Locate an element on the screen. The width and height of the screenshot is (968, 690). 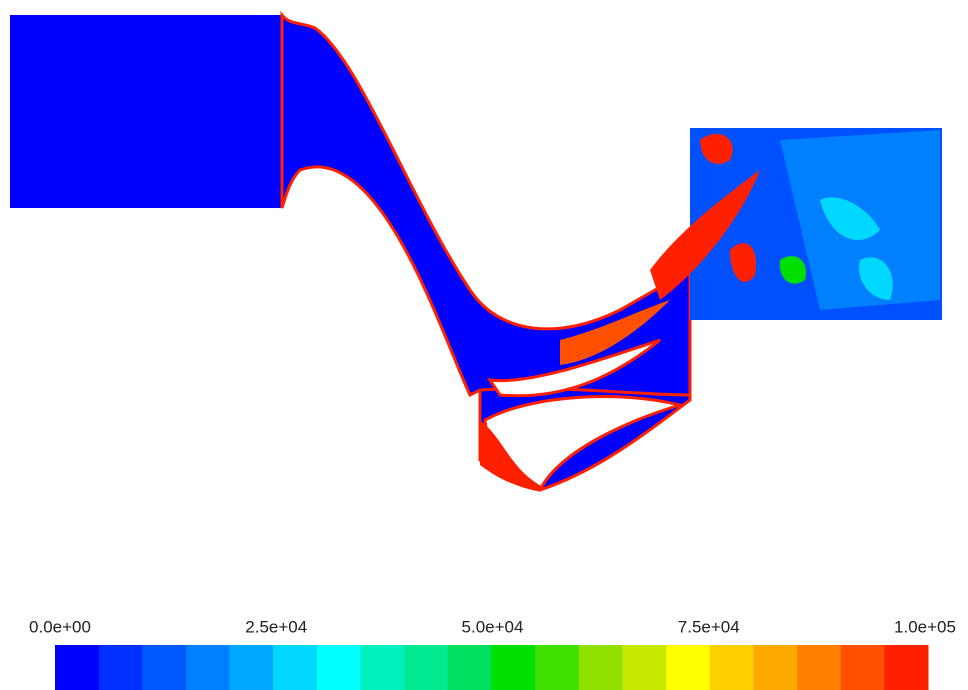
colorbar-tick-label: 0.0e+00 is located at coordinates (60, 626).